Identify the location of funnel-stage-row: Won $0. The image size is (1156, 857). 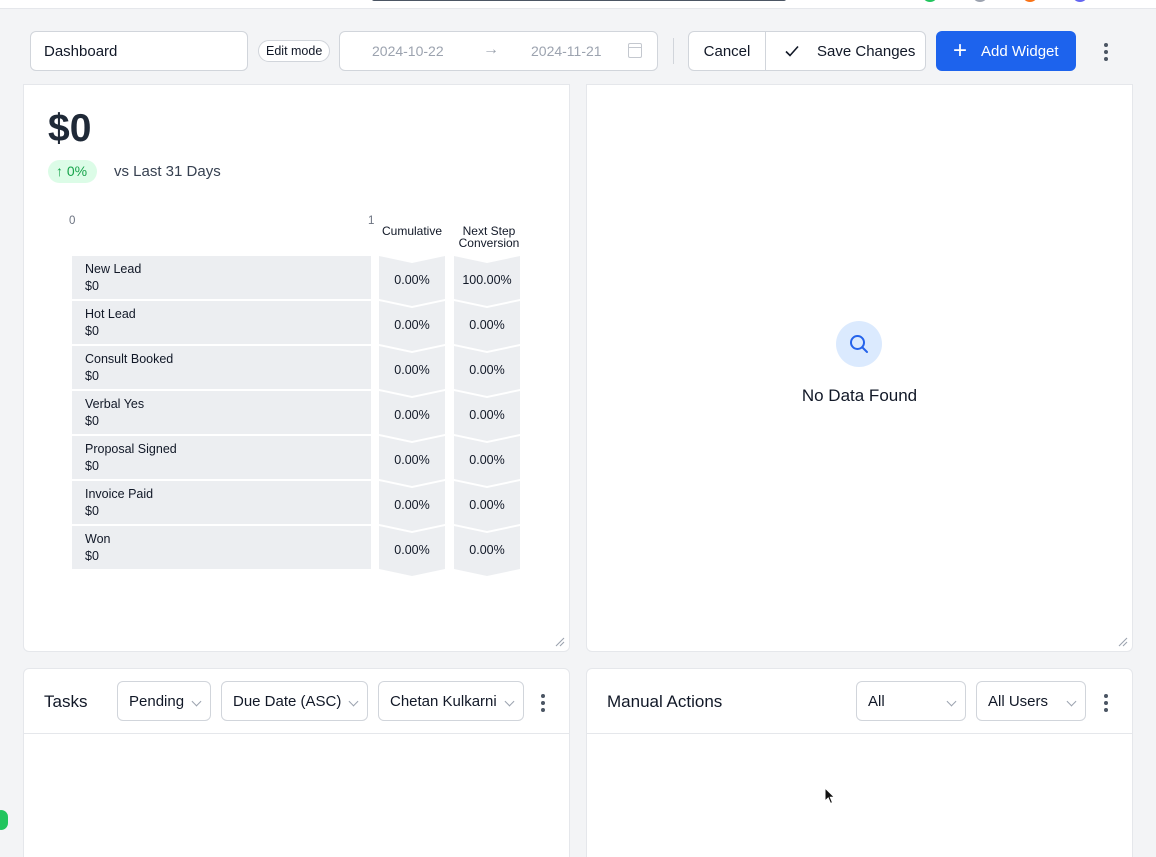
(221, 547).